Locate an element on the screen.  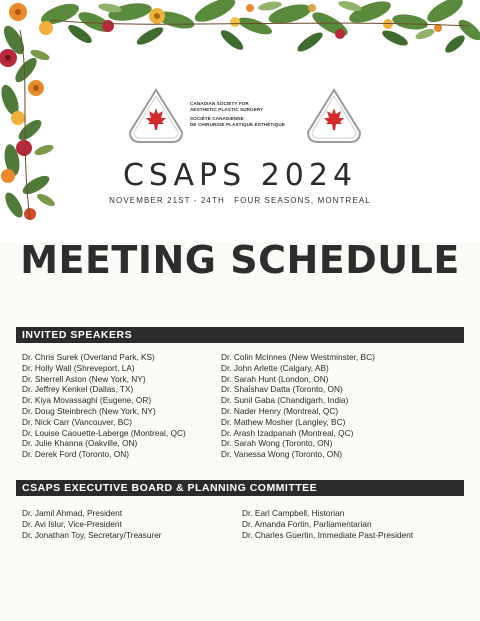
event-dates: NOVEMBER 21ST - 24TH is located at coordinates (167, 200).